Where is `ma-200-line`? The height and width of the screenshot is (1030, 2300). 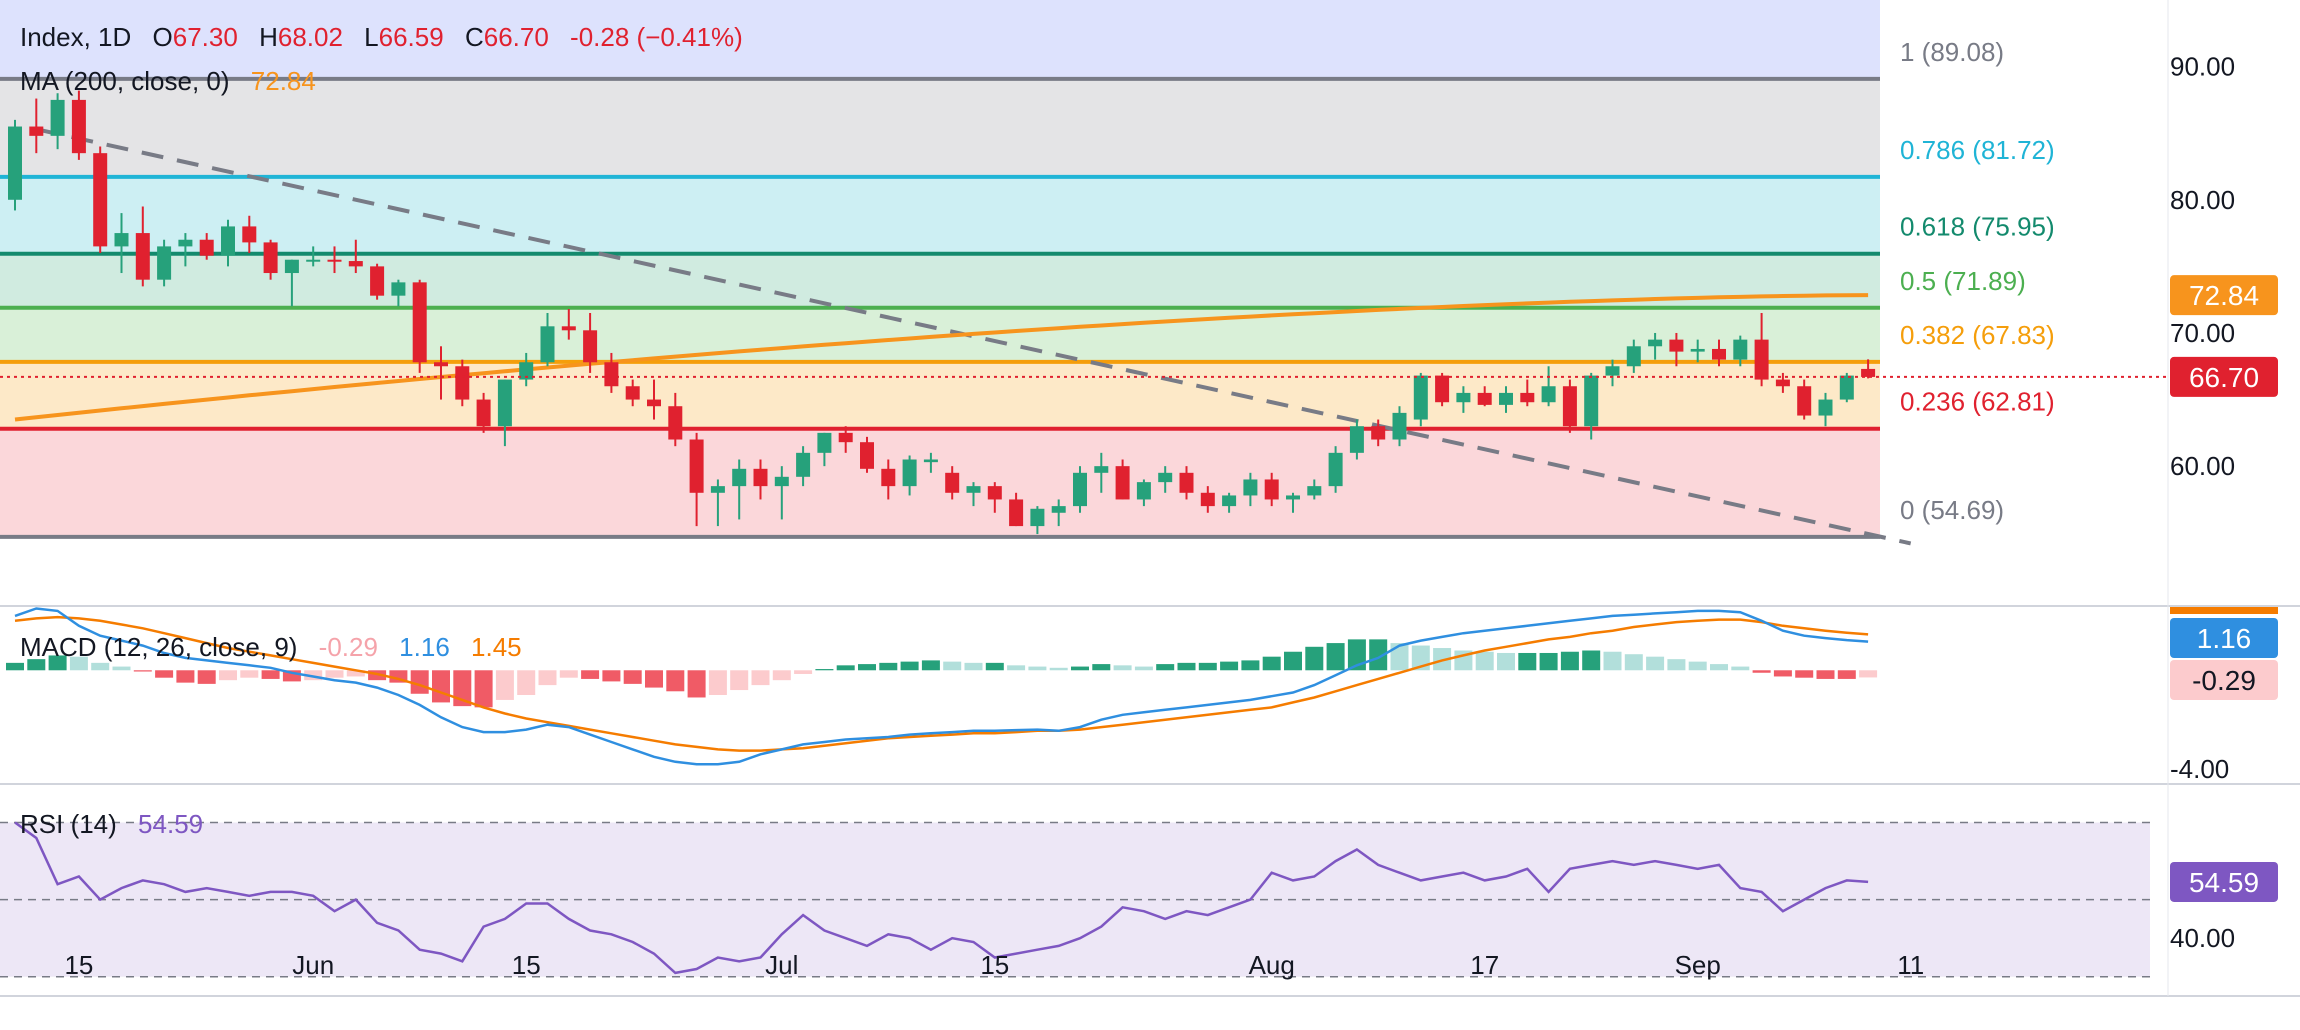
ma-200-line is located at coordinates (941, 357).